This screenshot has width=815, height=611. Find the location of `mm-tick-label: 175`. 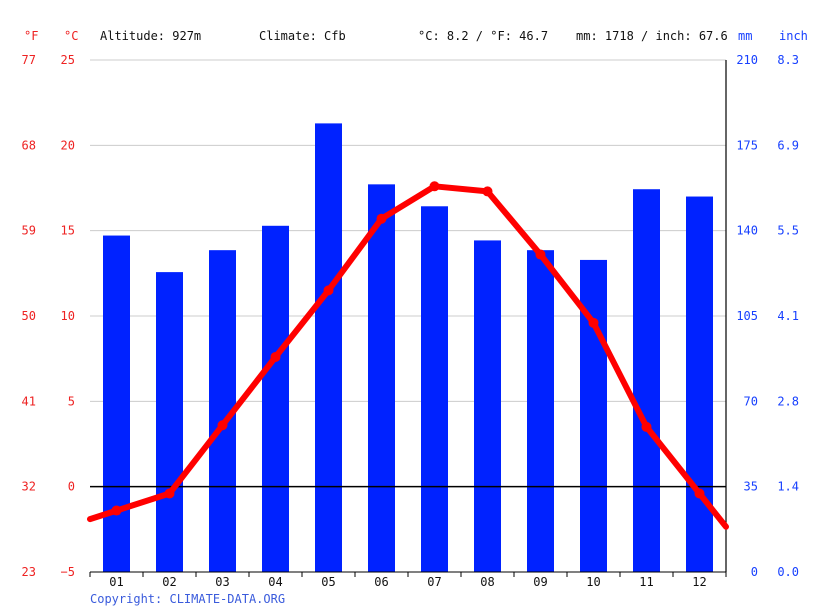

mm-tick-label: 175 is located at coordinates (747, 145).